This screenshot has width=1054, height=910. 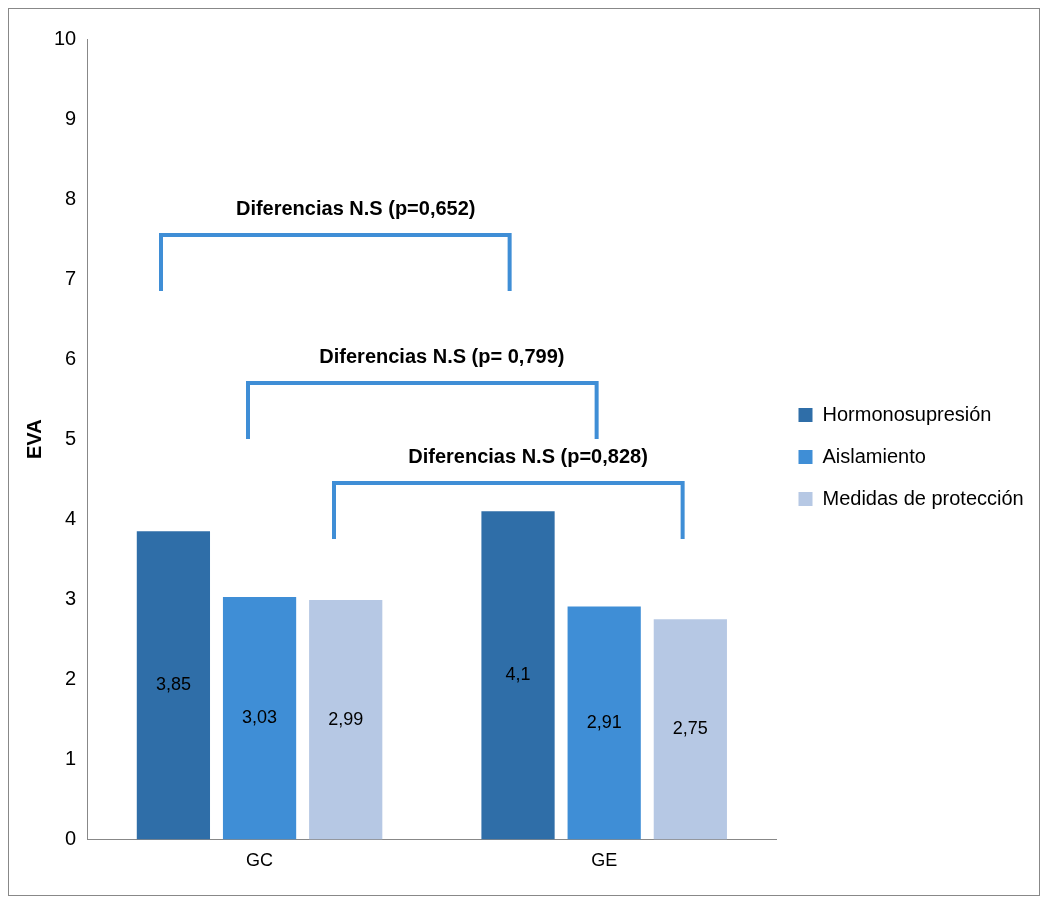 I want to click on y-tick-label: 3, so click(x=71, y=597).